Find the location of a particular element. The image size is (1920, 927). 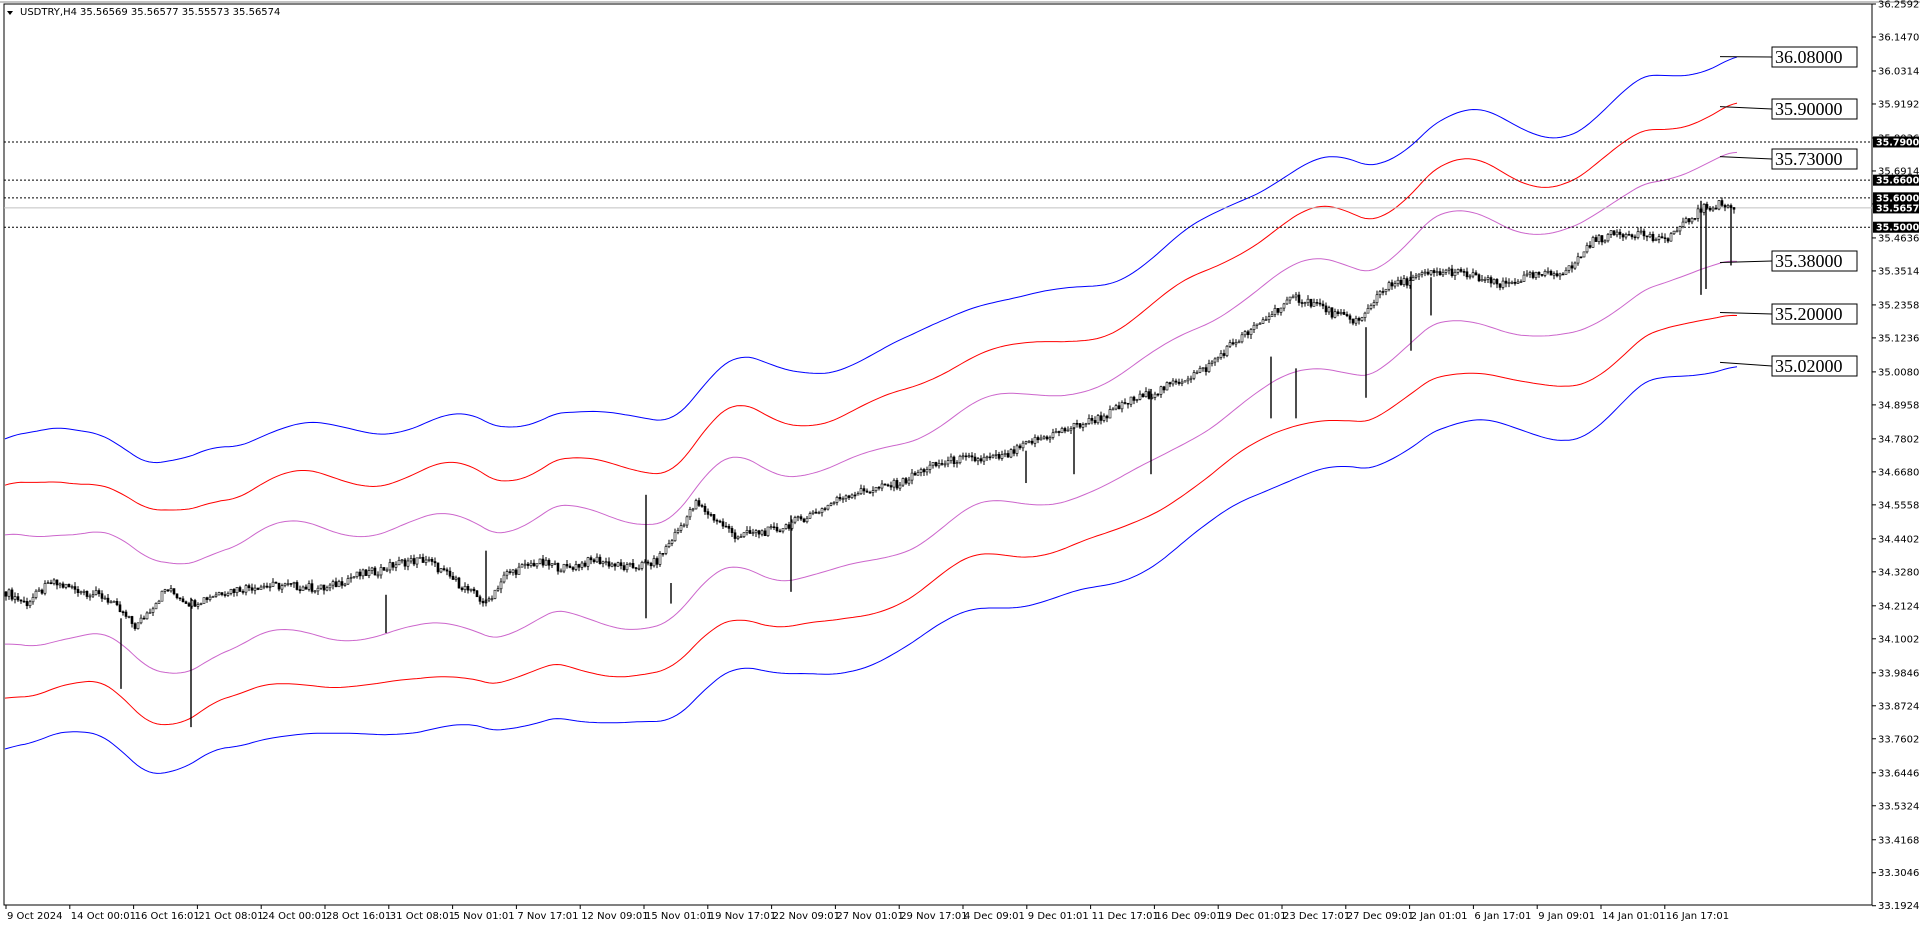

band-label-leader is located at coordinates (1746, 158).